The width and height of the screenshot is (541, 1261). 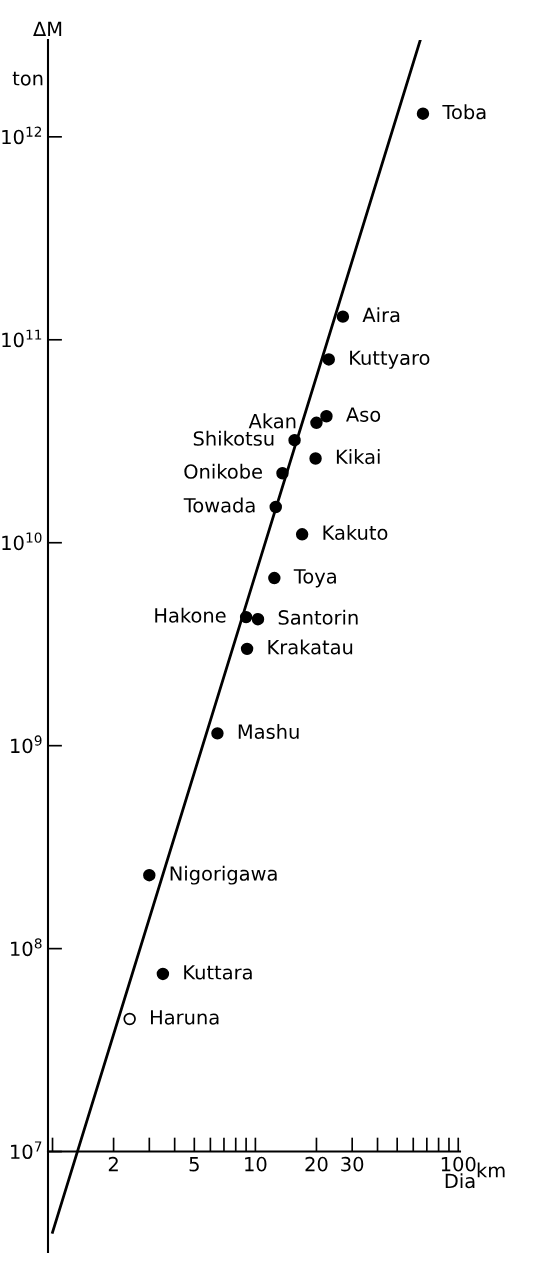 I want to click on annotation: Nigorigawa, so click(x=223, y=875).